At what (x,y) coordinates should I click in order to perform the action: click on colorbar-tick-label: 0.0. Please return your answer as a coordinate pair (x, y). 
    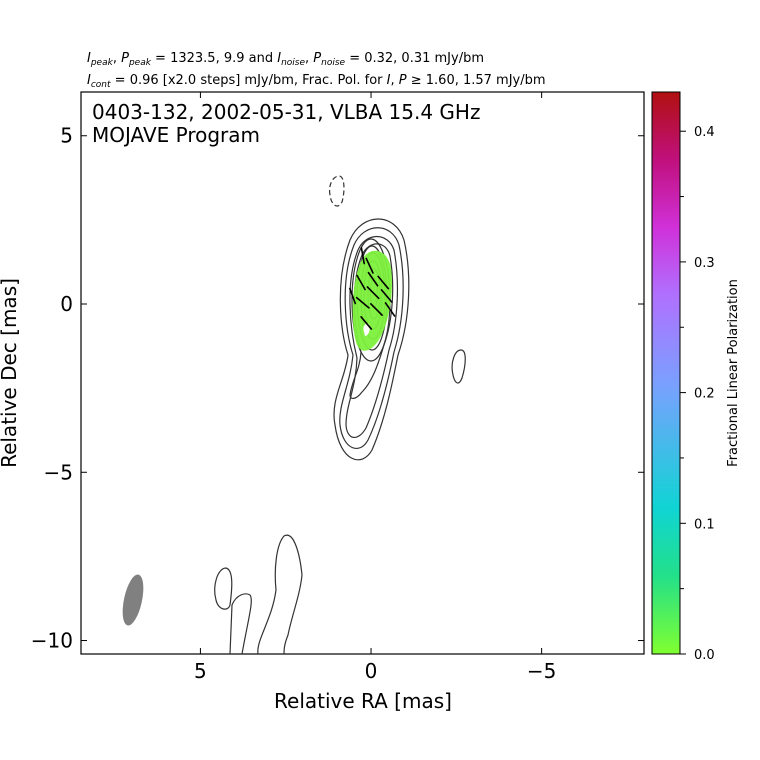
    Looking at the image, I should click on (704, 655).